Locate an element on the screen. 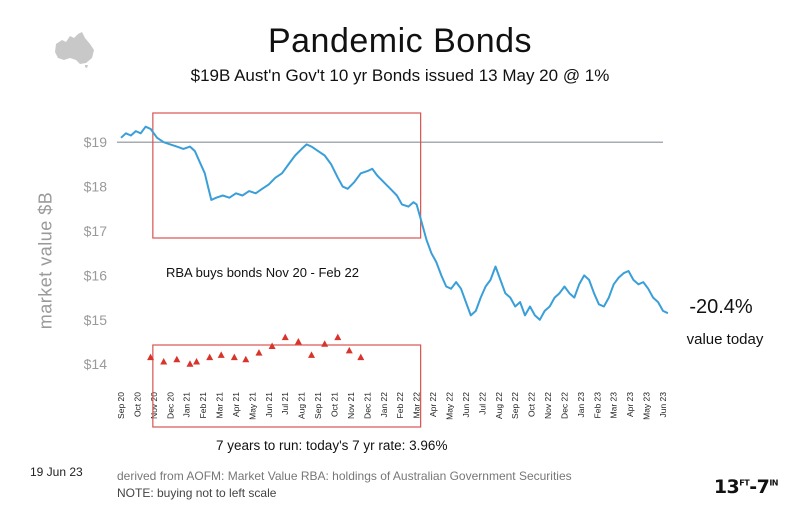  x-tick-label: Mar 23 is located at coordinates (614, 405).